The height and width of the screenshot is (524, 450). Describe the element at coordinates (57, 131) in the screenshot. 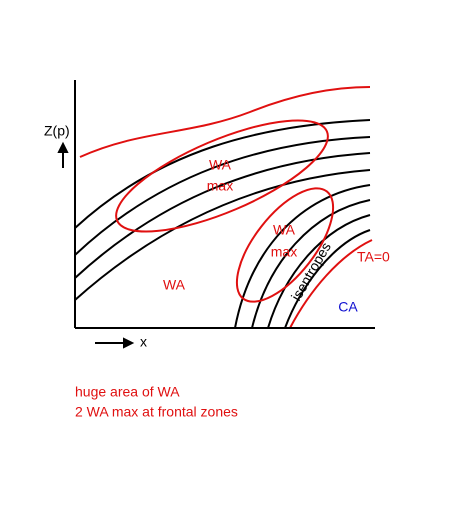

I see `y-axis-label: Z(p)` at that location.